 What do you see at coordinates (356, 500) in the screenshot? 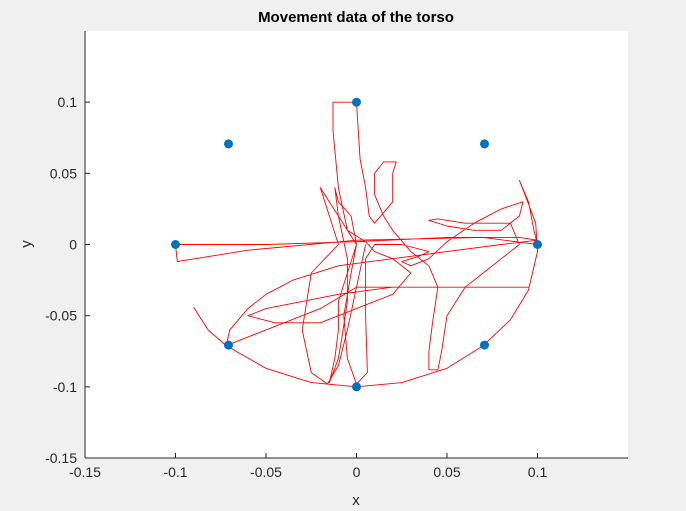
I see `x-axis-label: x` at bounding box center [356, 500].